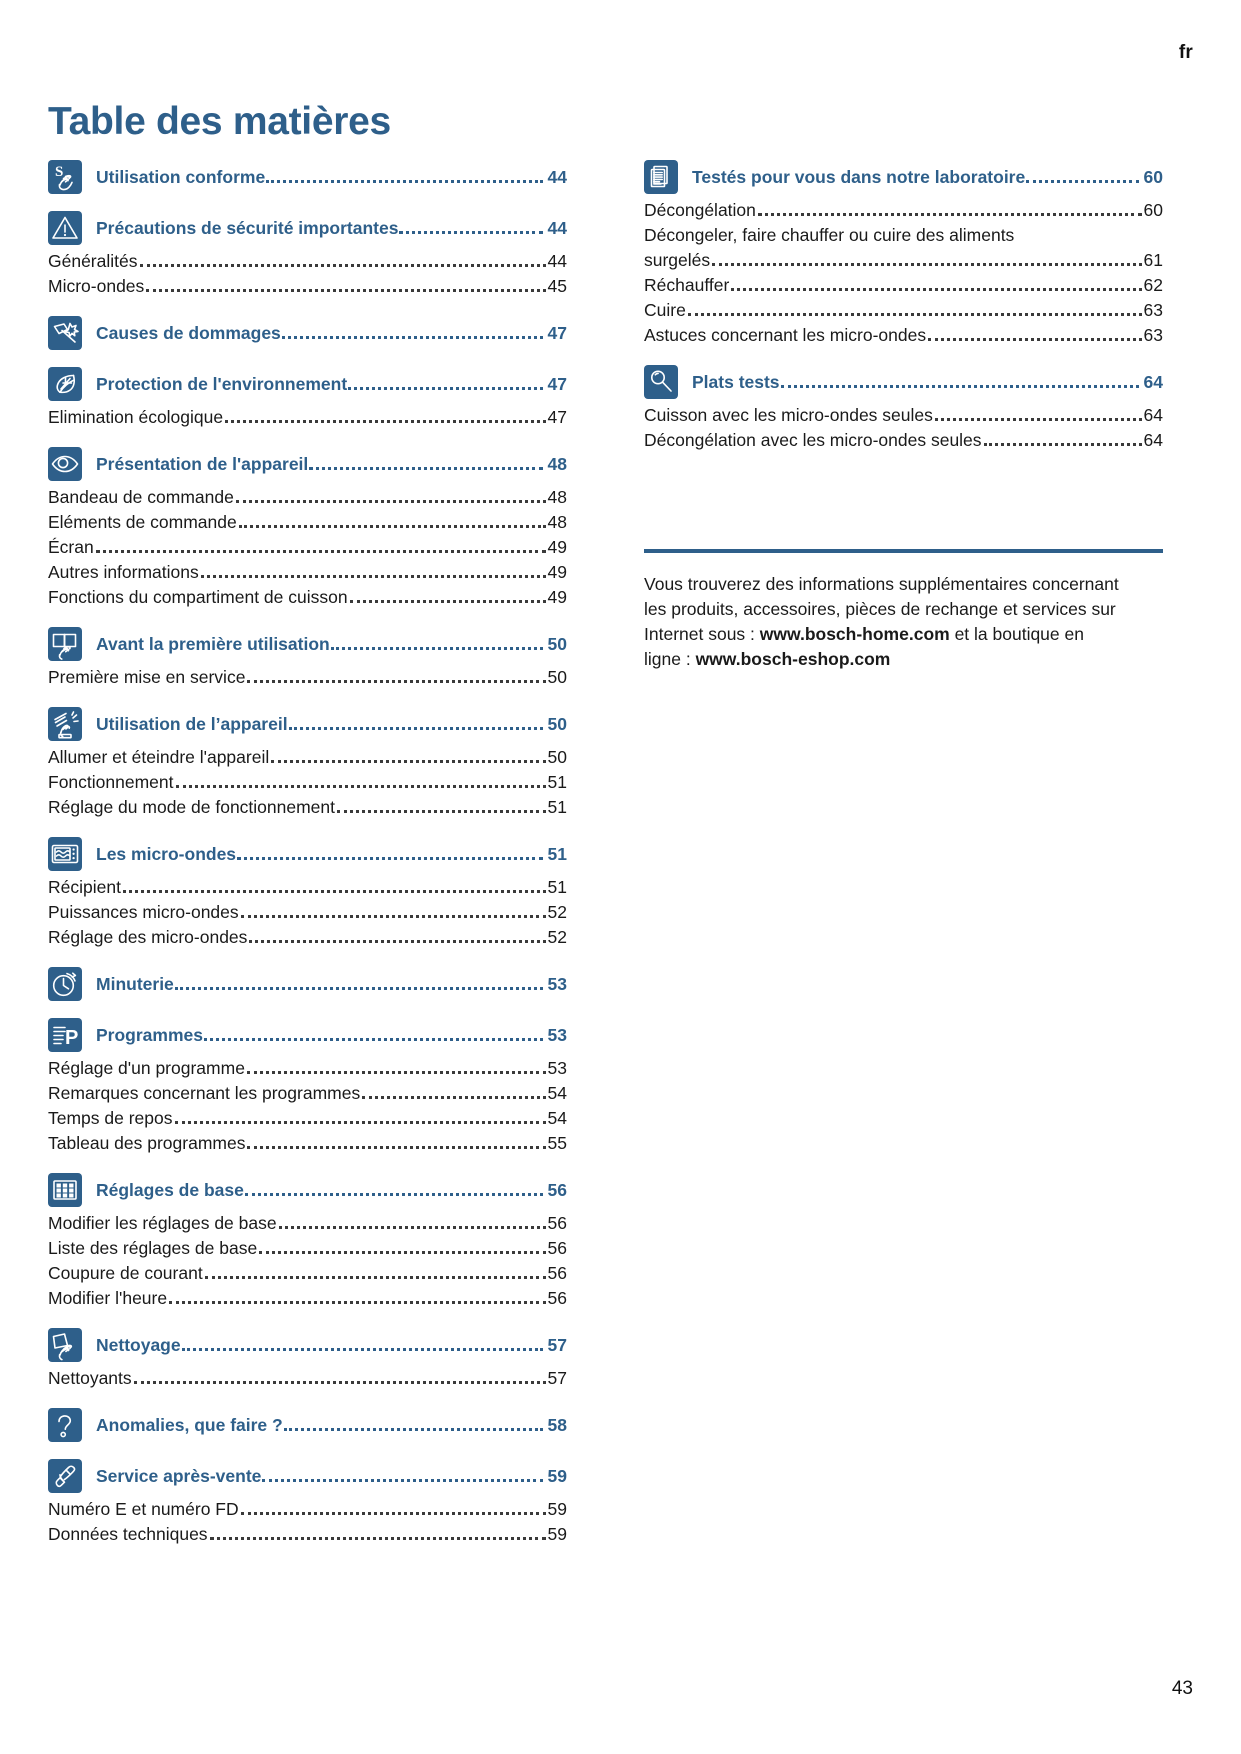 The image size is (1241, 1754). Describe the element at coordinates (557, 417) in the screenshot. I see `toc-entry-page: 47` at that location.